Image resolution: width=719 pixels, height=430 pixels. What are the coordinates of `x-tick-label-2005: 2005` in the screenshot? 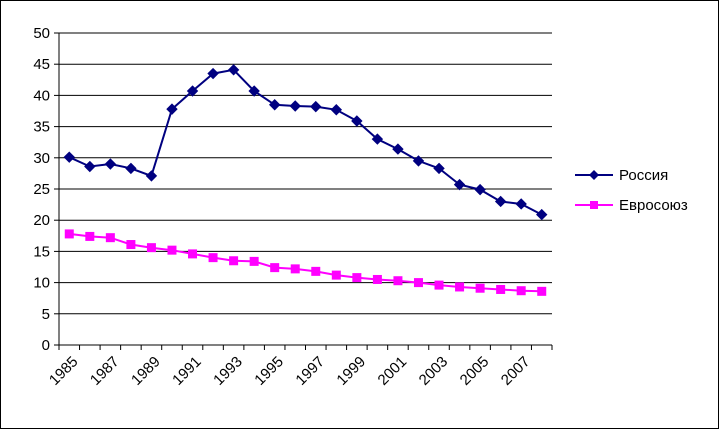 It's located at (475, 371).